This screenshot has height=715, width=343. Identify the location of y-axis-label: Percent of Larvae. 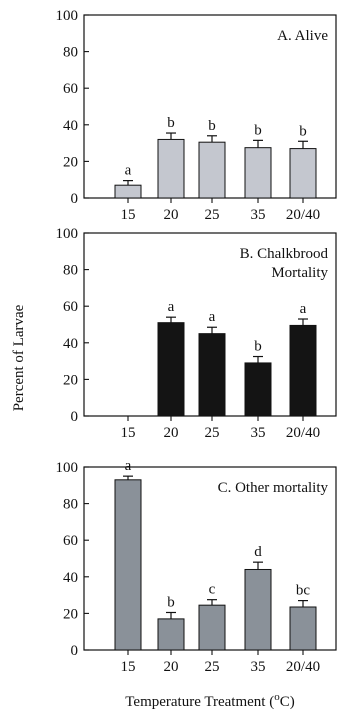
(19, 357).